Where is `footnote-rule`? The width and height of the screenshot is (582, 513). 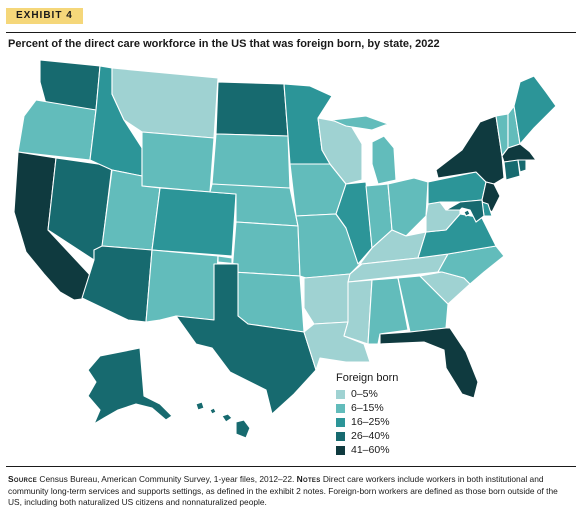 footnote-rule is located at coordinates (291, 466).